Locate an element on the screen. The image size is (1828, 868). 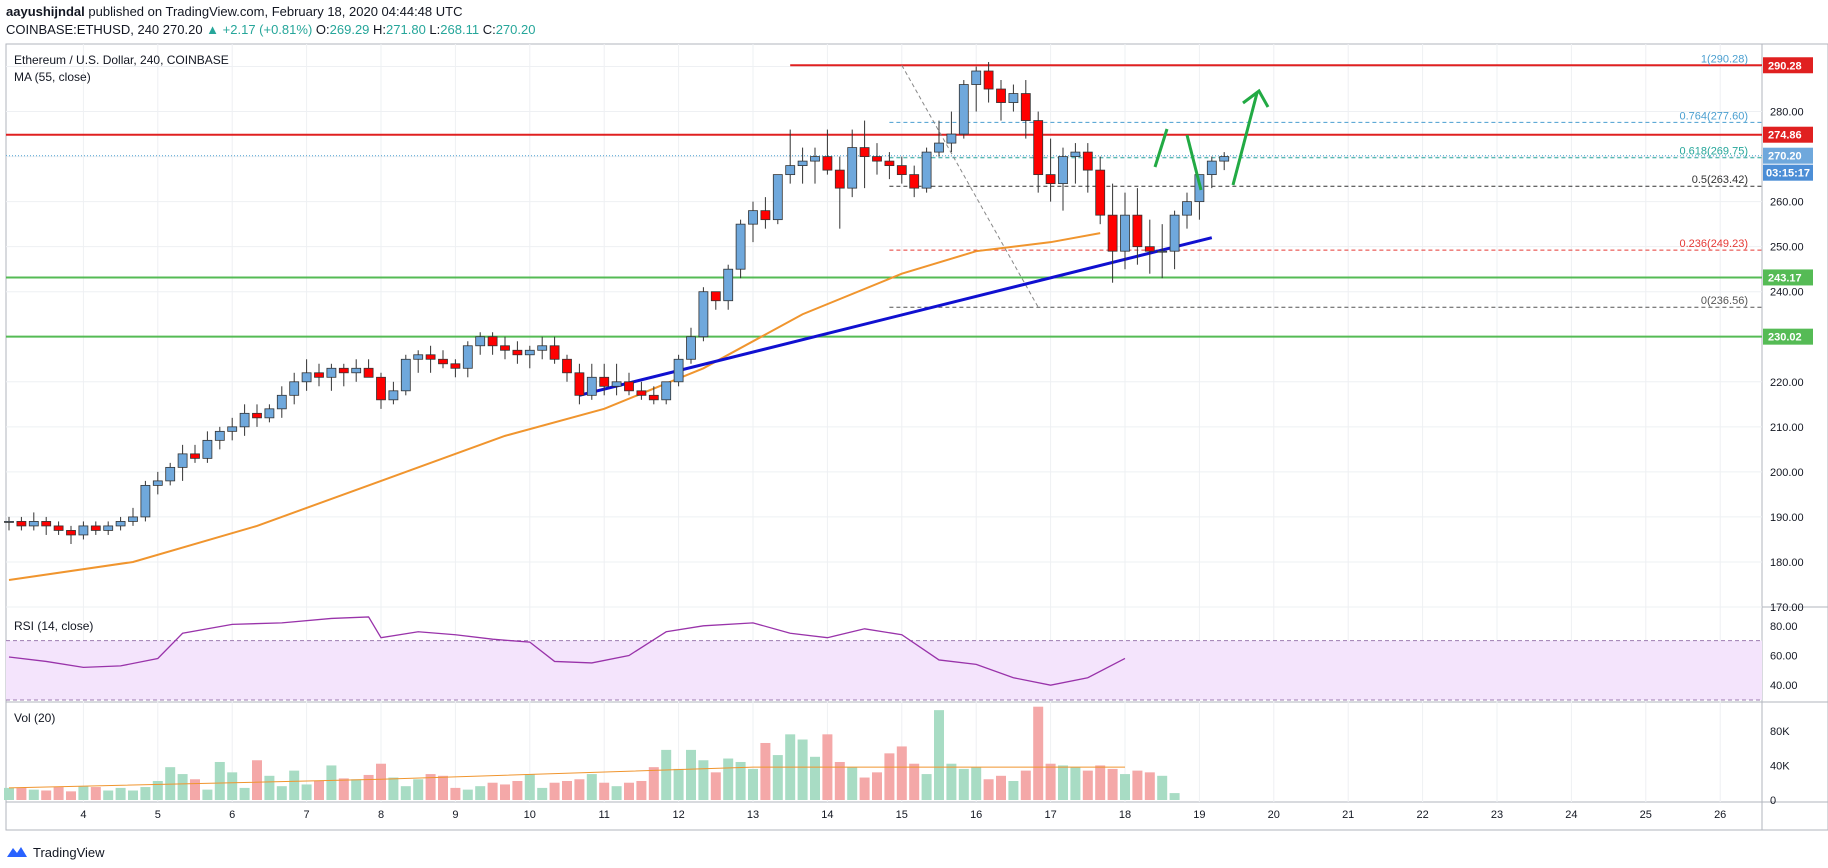
arrow-up-stroke is located at coordinates (1245, 139).